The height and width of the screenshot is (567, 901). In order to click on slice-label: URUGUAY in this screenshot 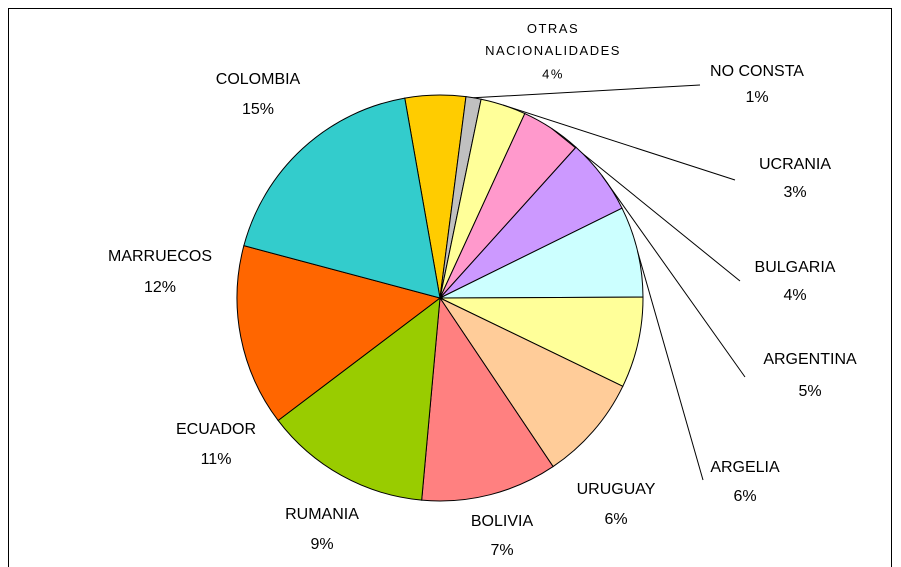, I will do `click(616, 489)`.